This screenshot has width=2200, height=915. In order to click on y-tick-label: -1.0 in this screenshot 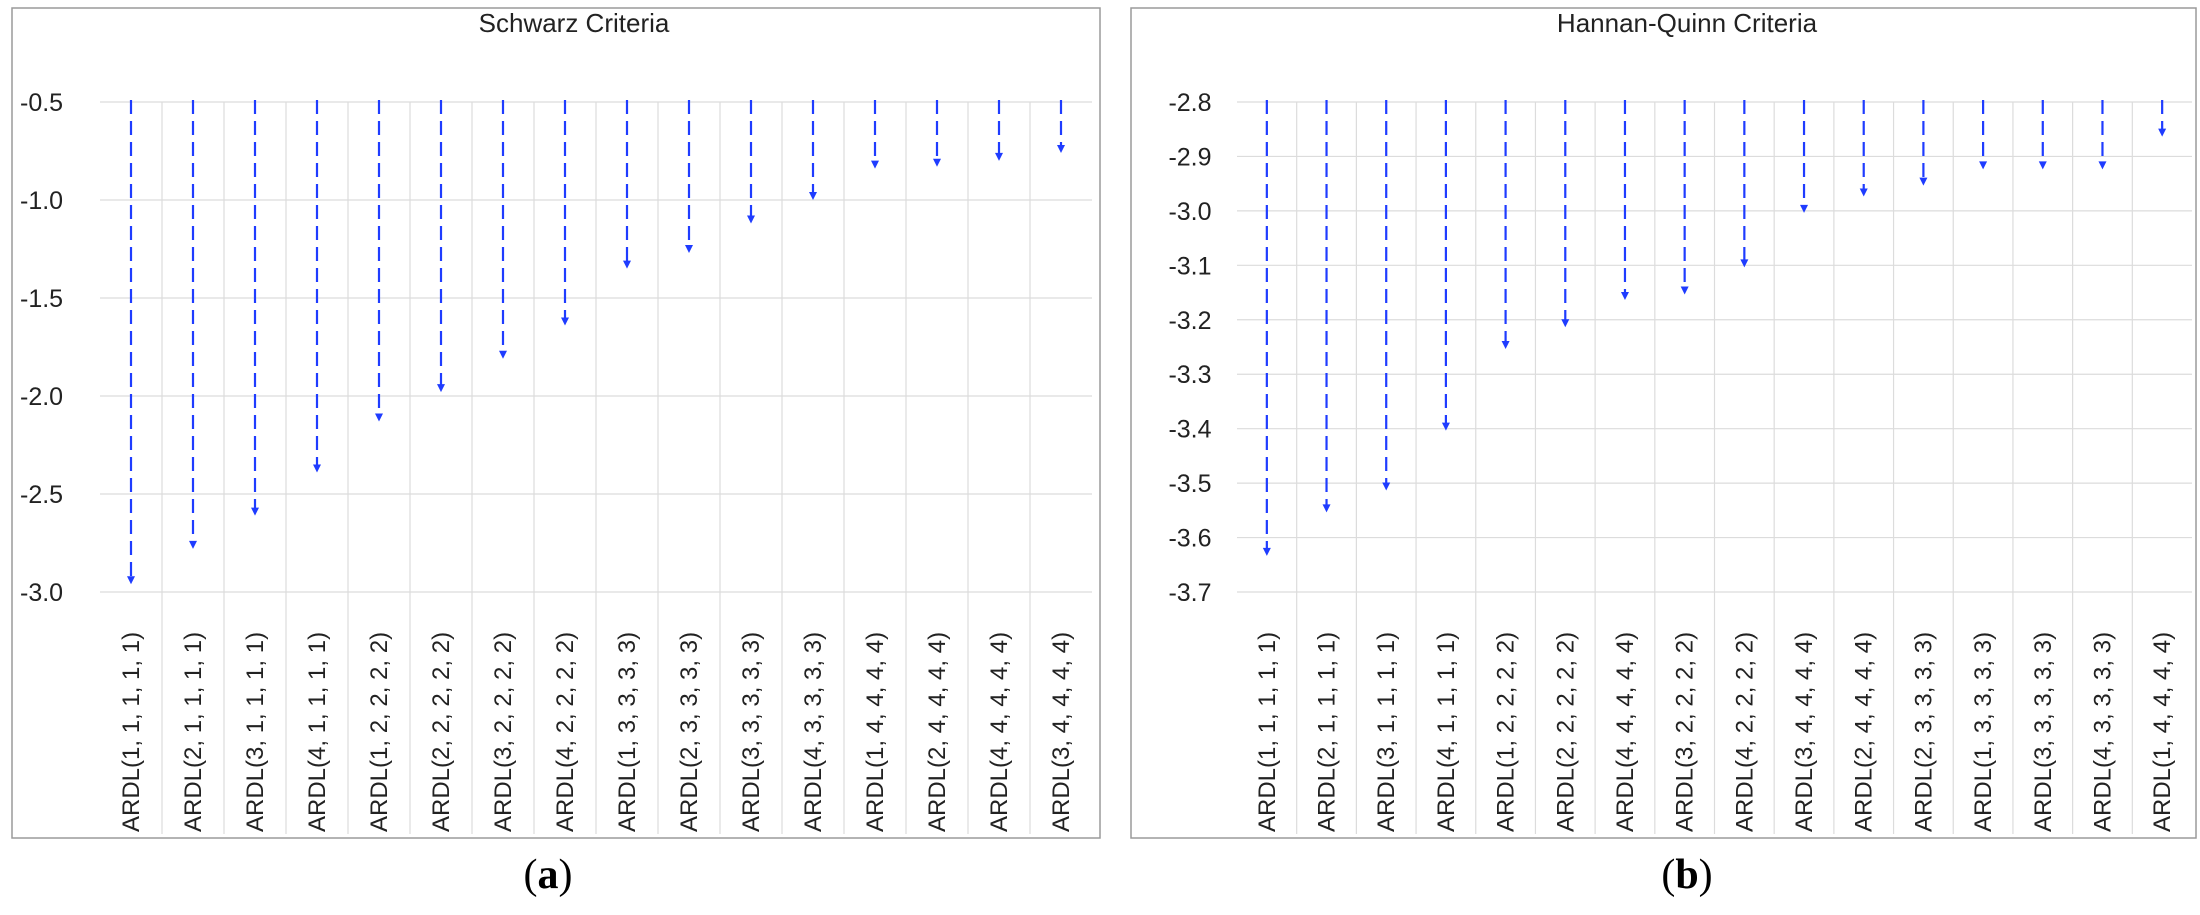, I will do `click(41, 201)`.